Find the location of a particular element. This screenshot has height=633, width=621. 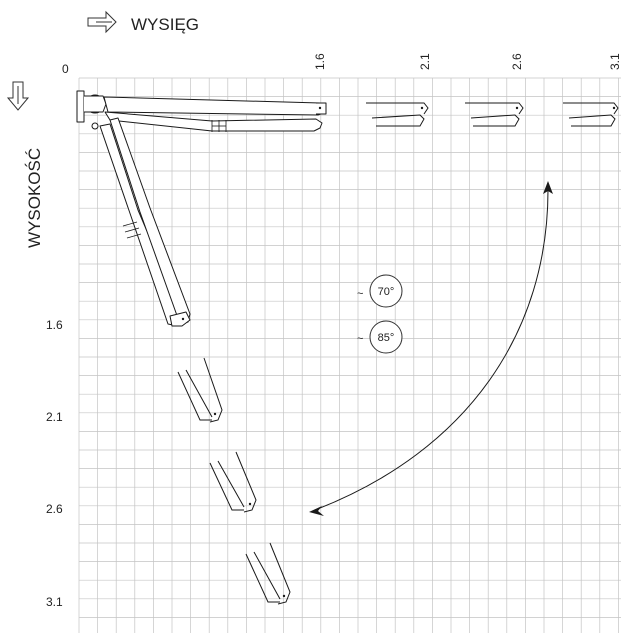

height-tick-label: 2.1 is located at coordinates (54, 417).